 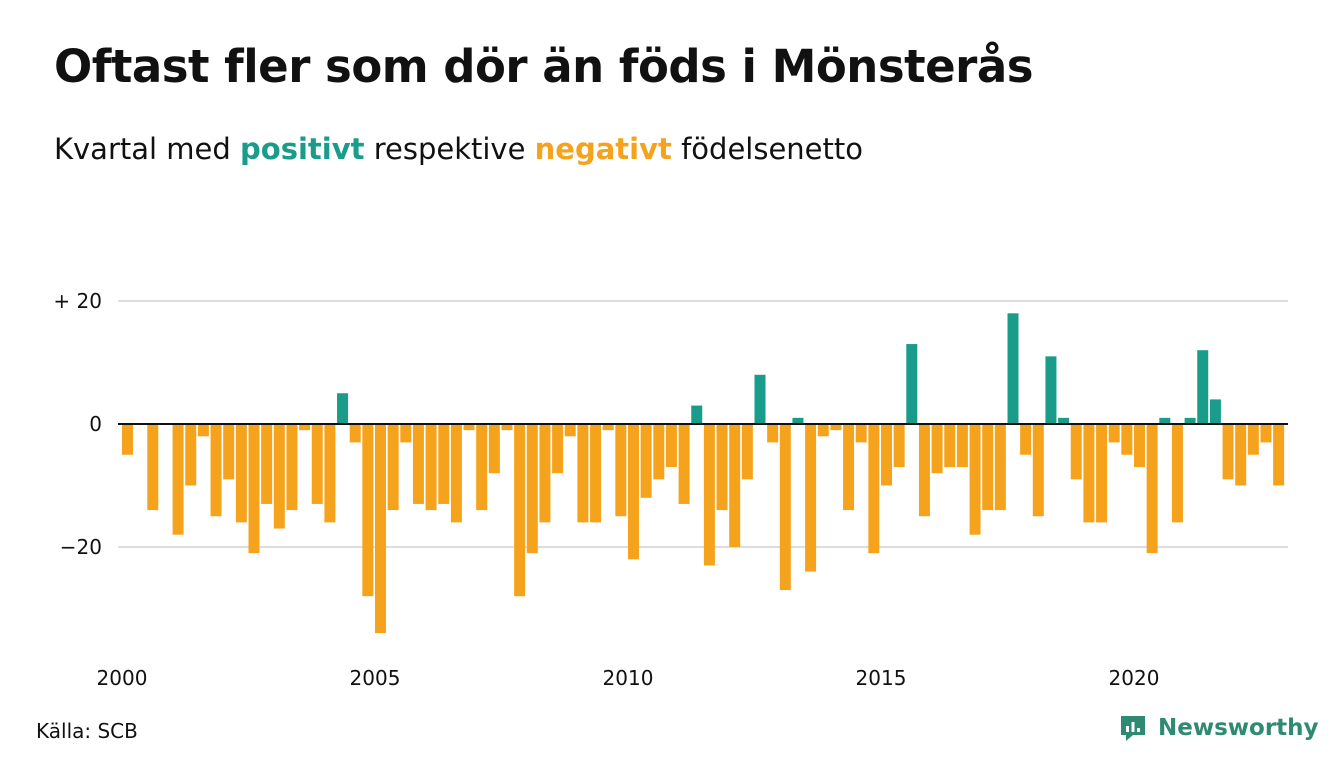 I want to click on subtitle-negative-word: negativt, so click(x=603, y=149).